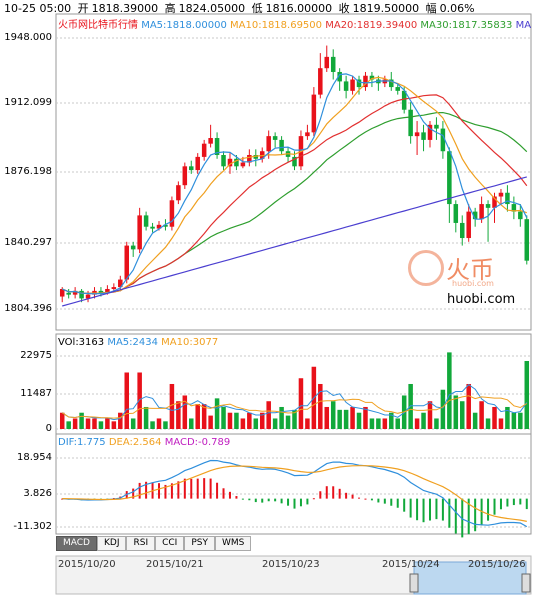 This screenshot has height=600, width=537. I want to click on navigator-handle-right, so click(526, 583).